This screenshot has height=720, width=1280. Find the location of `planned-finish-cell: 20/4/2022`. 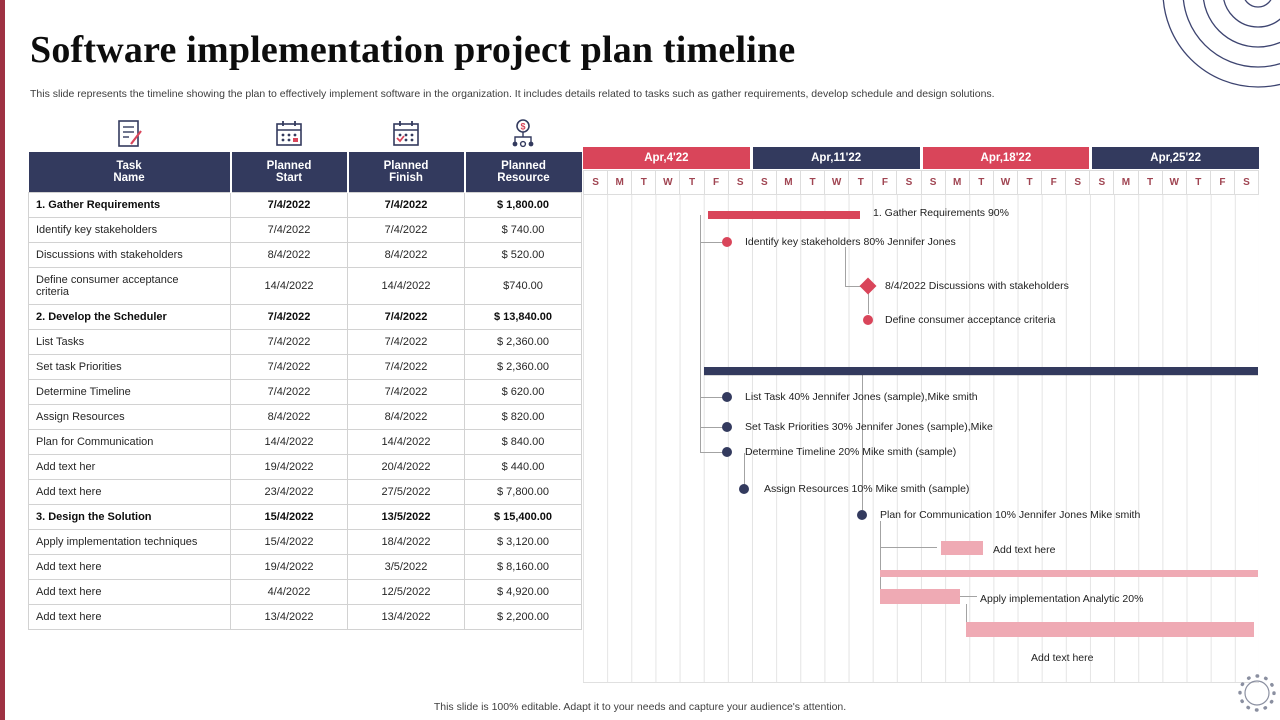

planned-finish-cell: 20/4/2022 is located at coordinates (406, 466).